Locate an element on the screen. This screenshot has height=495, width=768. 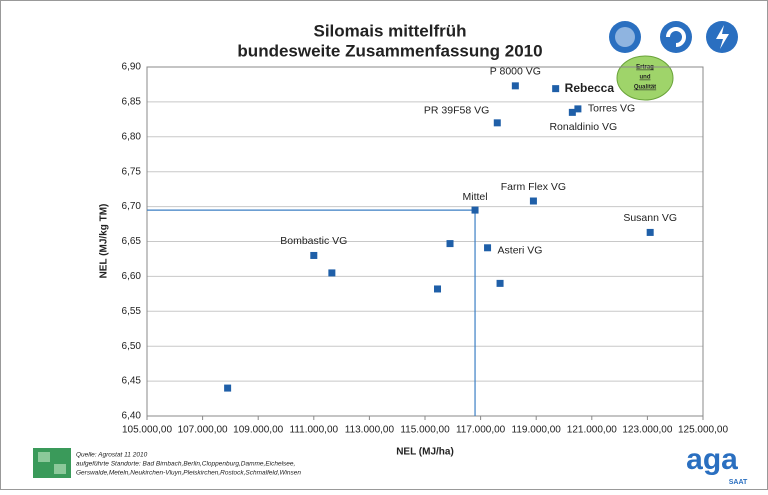
point-label: Mittel is located at coordinates (474, 197).